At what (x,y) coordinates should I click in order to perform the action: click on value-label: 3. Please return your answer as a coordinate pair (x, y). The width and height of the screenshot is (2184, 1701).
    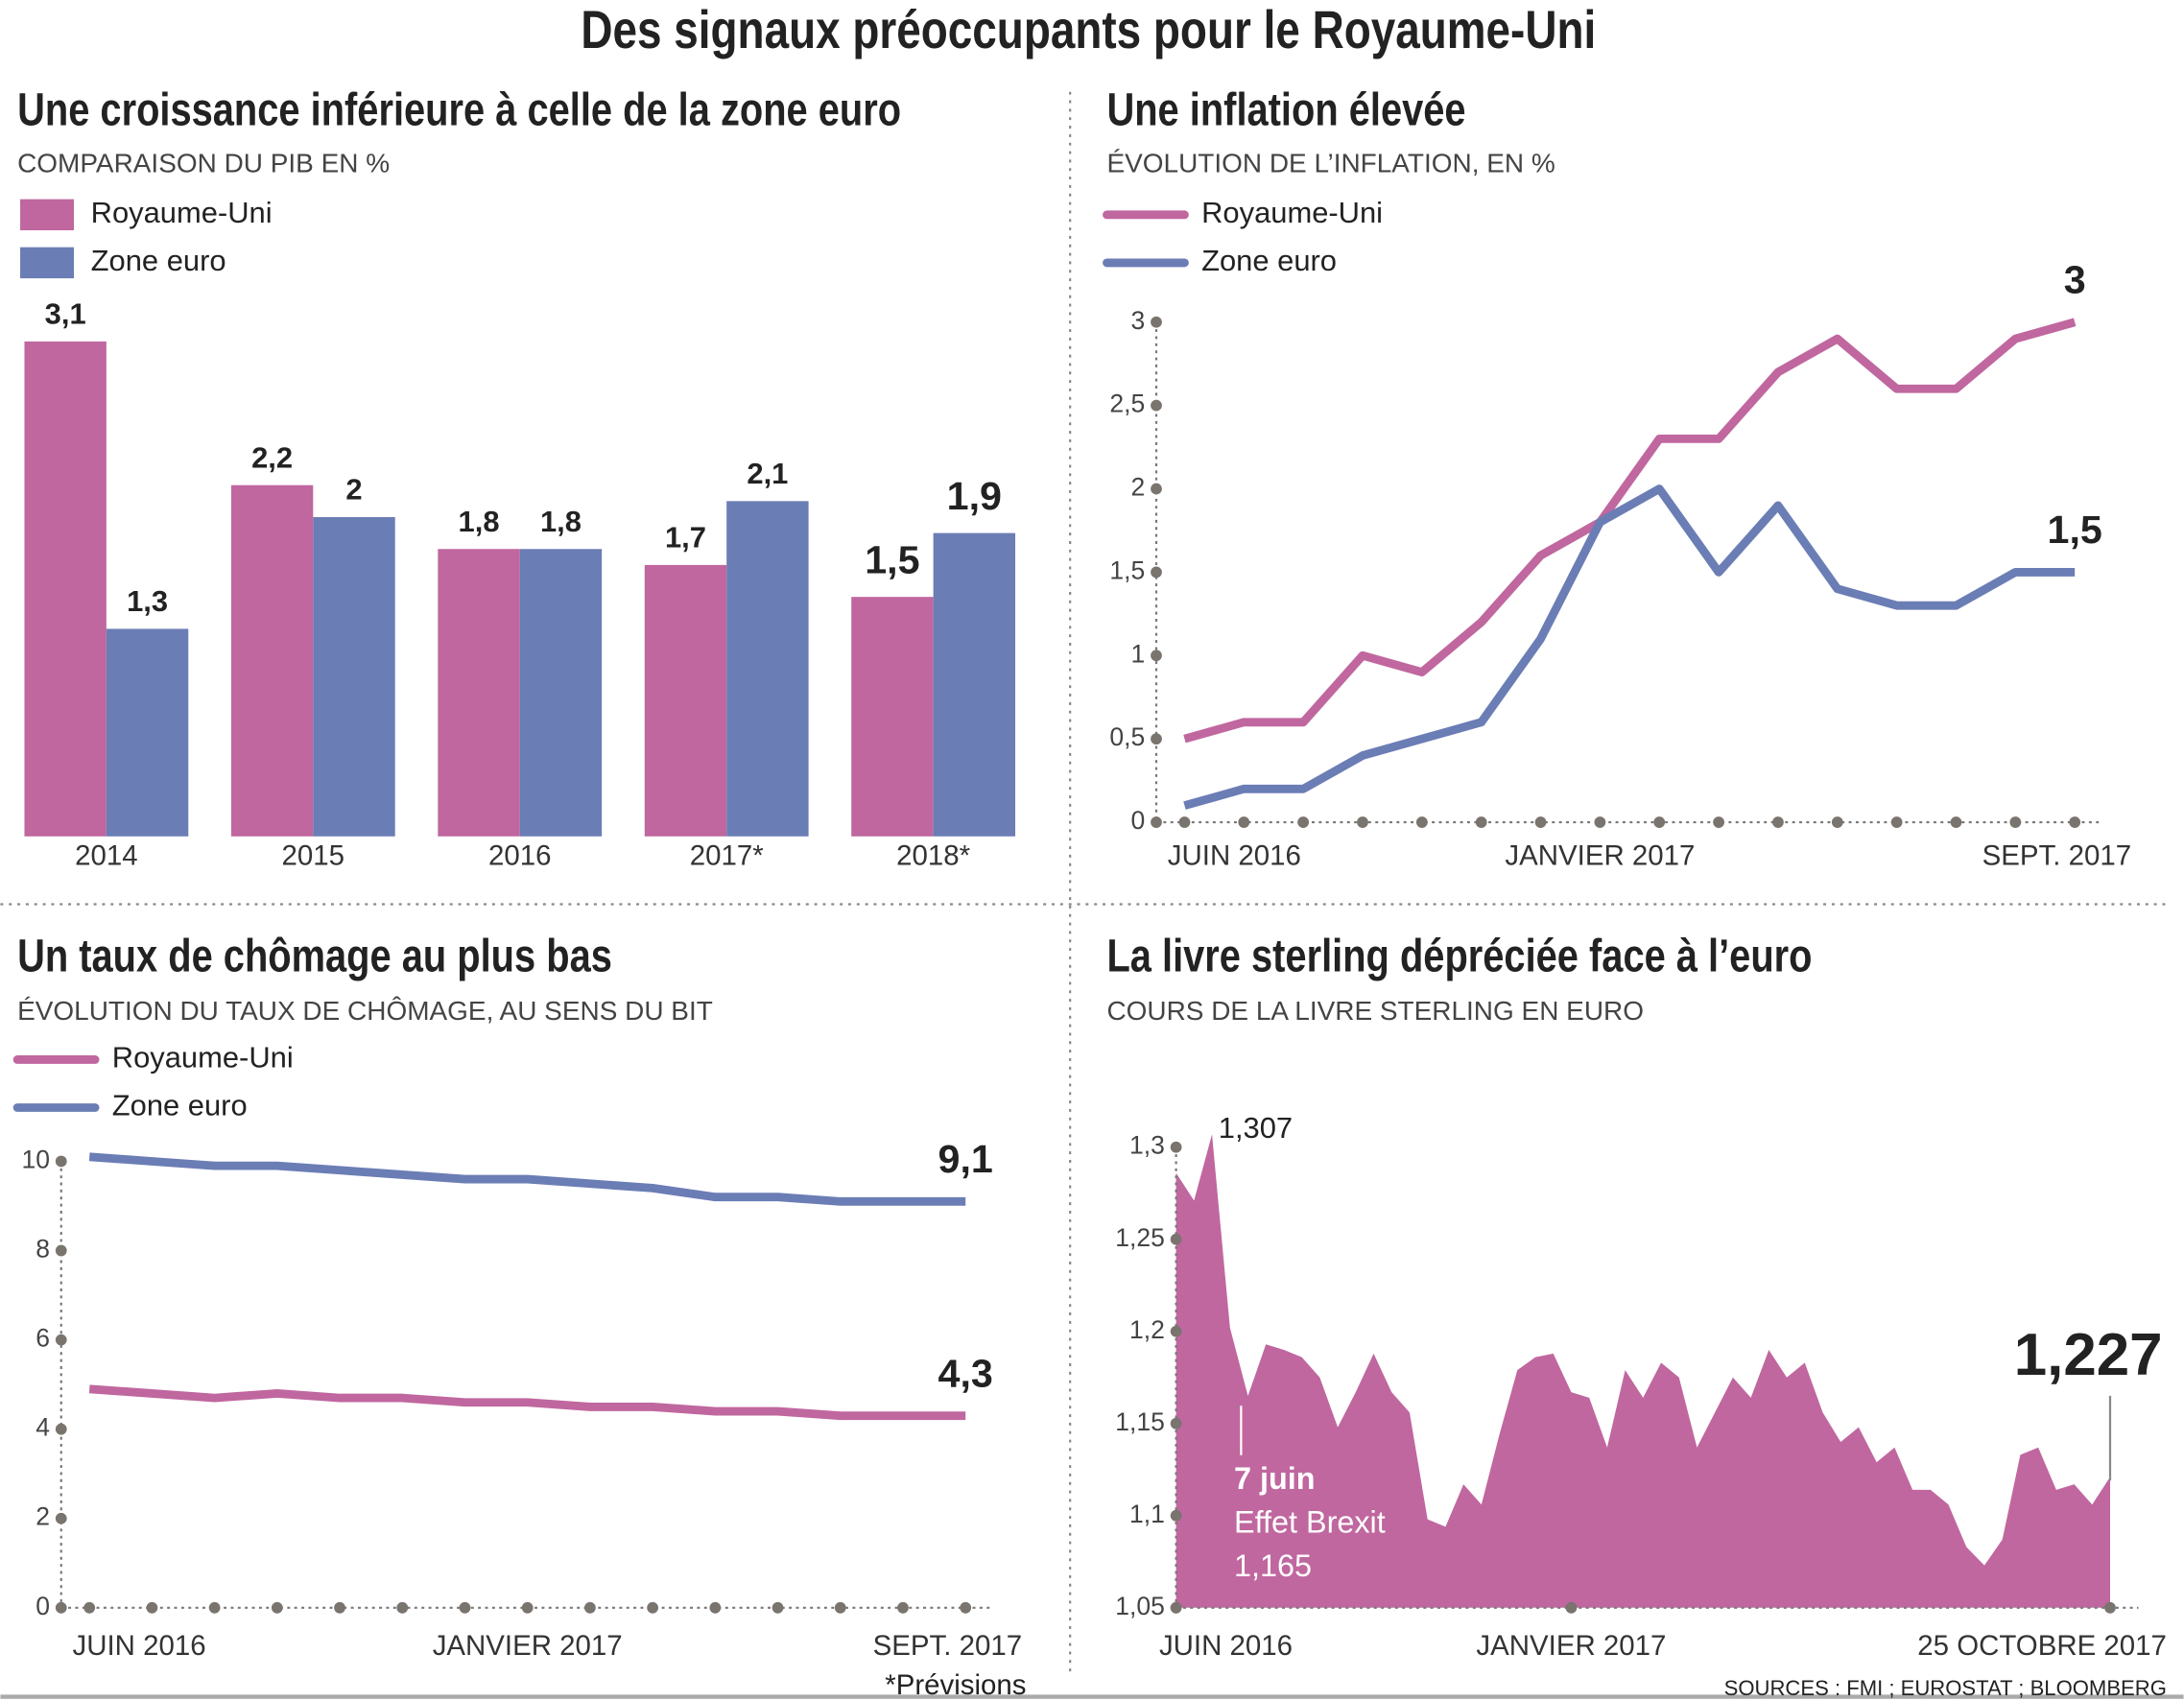
    Looking at the image, I should click on (2075, 279).